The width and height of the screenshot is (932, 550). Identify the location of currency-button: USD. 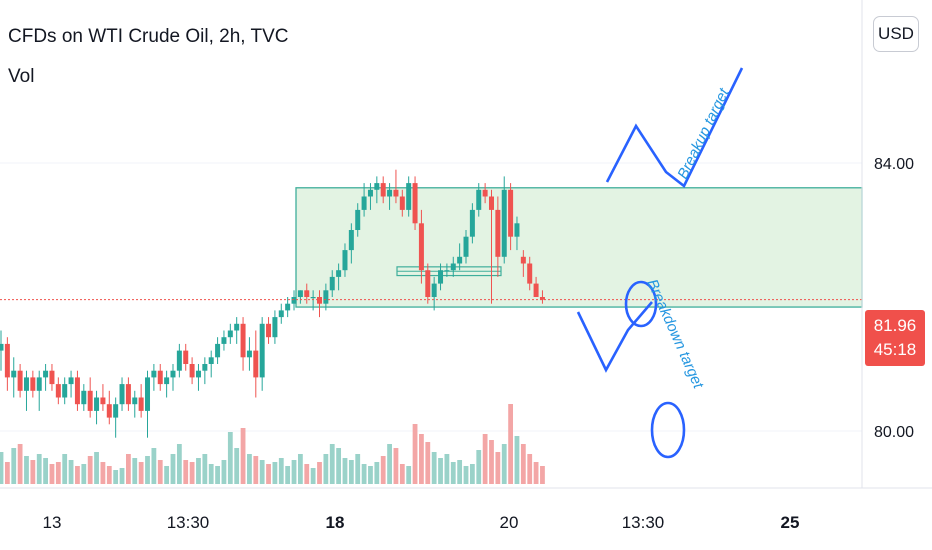
(896, 34).